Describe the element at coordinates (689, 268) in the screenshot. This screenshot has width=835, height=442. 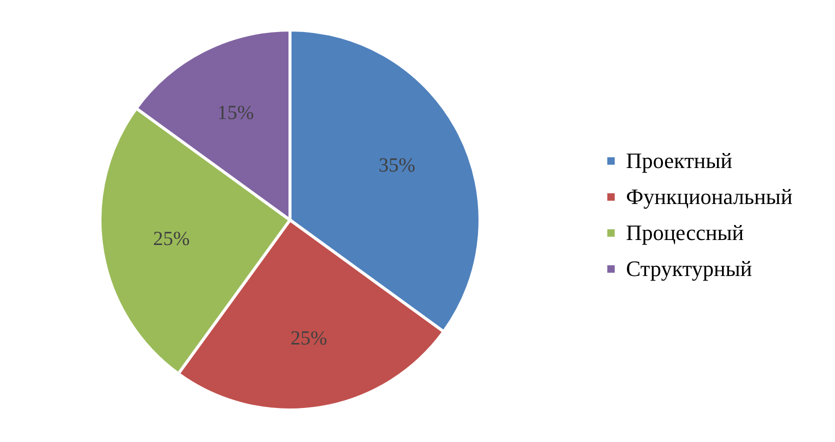
I see `legend-label: Структурный` at that location.